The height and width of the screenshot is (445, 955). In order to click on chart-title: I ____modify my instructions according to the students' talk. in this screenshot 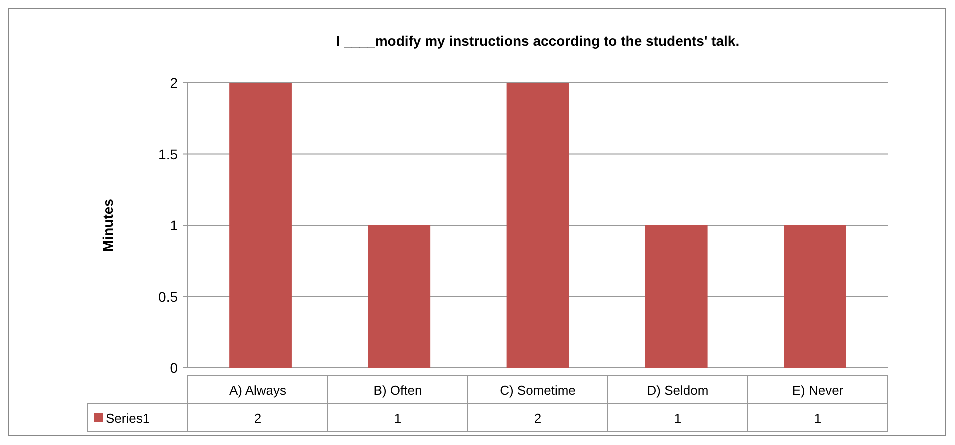, I will do `click(538, 41)`.